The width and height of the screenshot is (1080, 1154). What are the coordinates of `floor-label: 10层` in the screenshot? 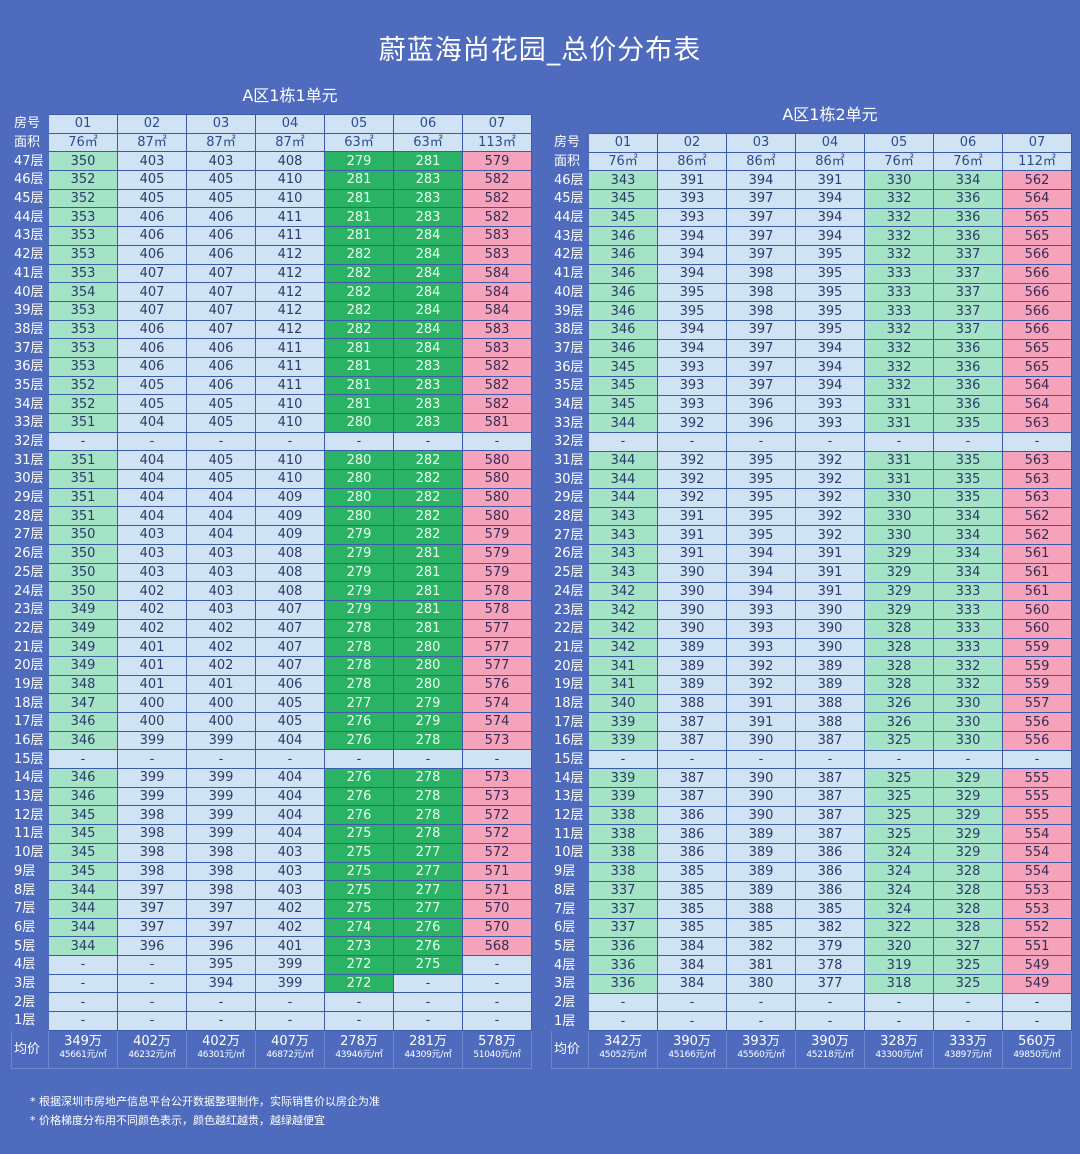 It's located at (570, 853).